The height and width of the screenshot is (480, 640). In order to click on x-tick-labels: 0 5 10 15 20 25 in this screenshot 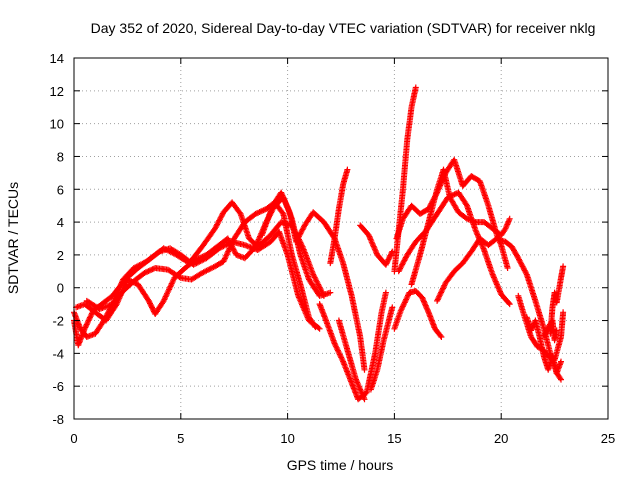, I will do `click(342, 438)`.